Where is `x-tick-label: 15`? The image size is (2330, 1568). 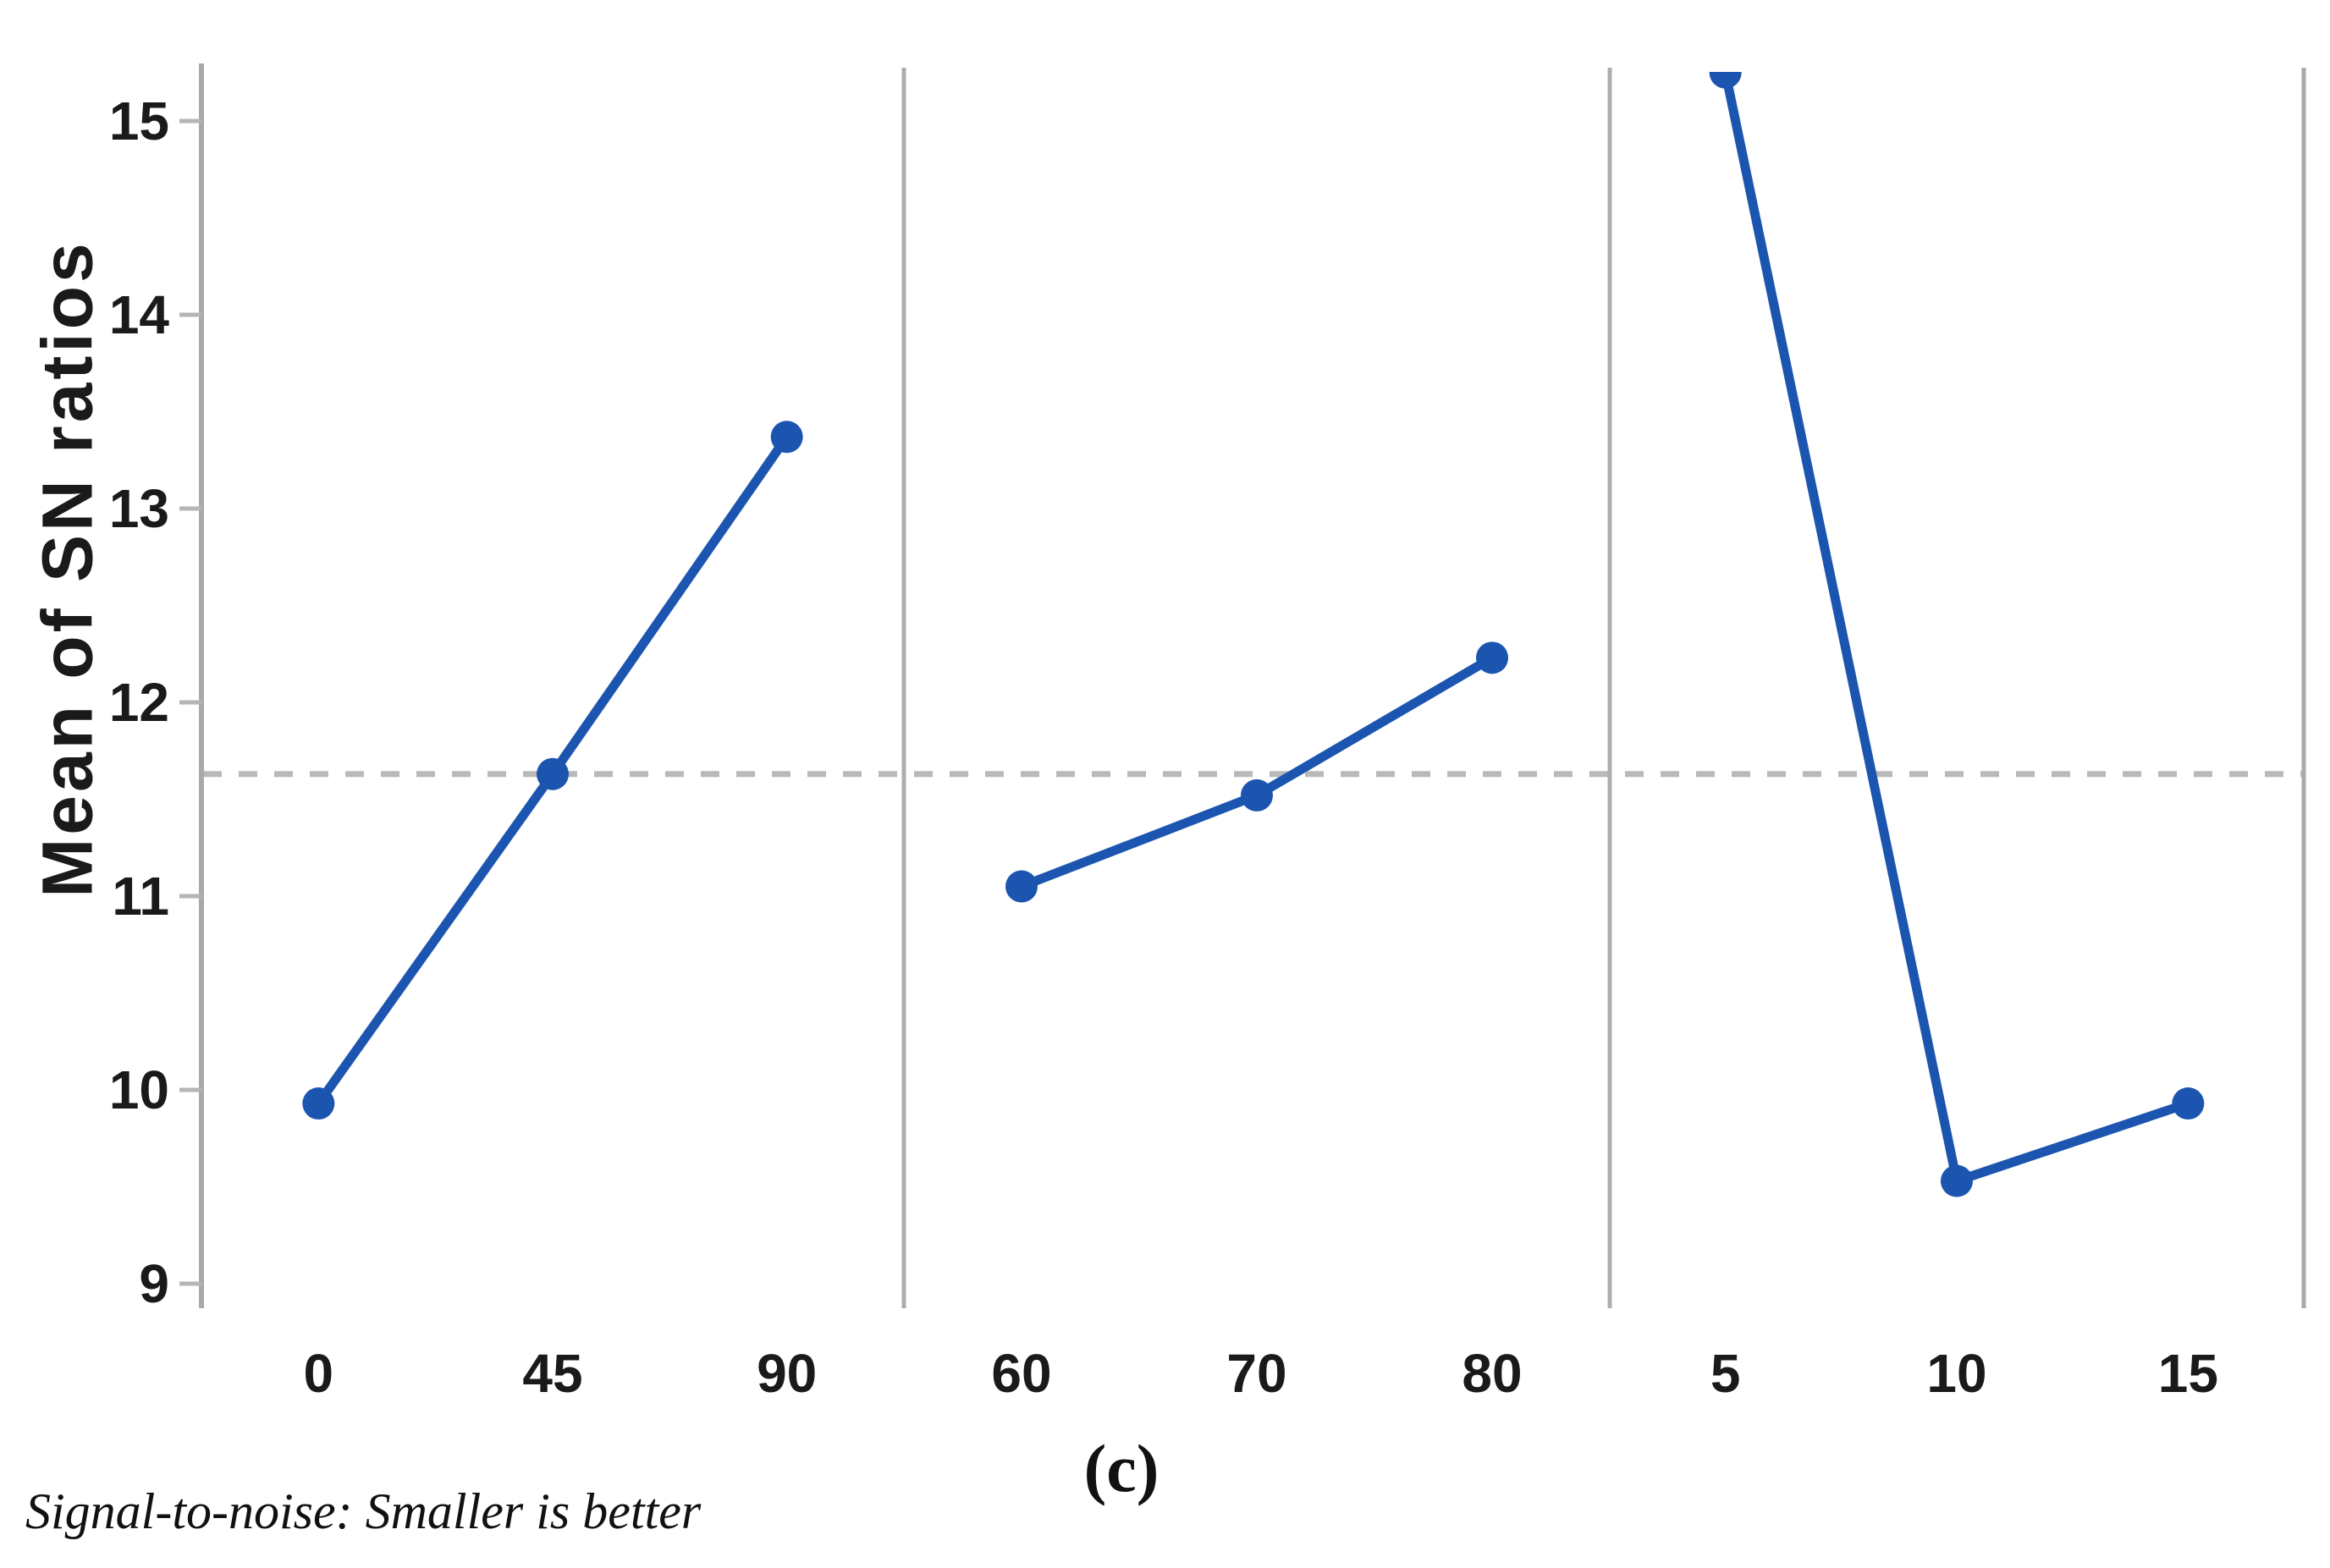 x-tick-label: 15 is located at coordinates (2188, 1373).